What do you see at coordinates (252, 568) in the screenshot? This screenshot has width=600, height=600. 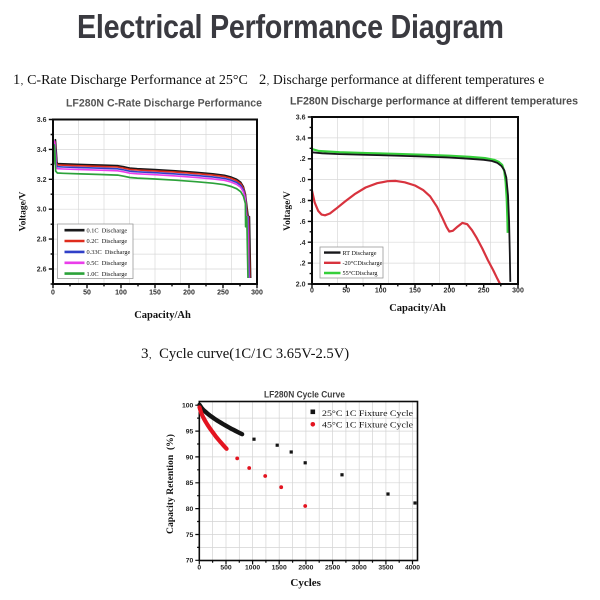 I see `svg-text: 1000` at bounding box center [252, 568].